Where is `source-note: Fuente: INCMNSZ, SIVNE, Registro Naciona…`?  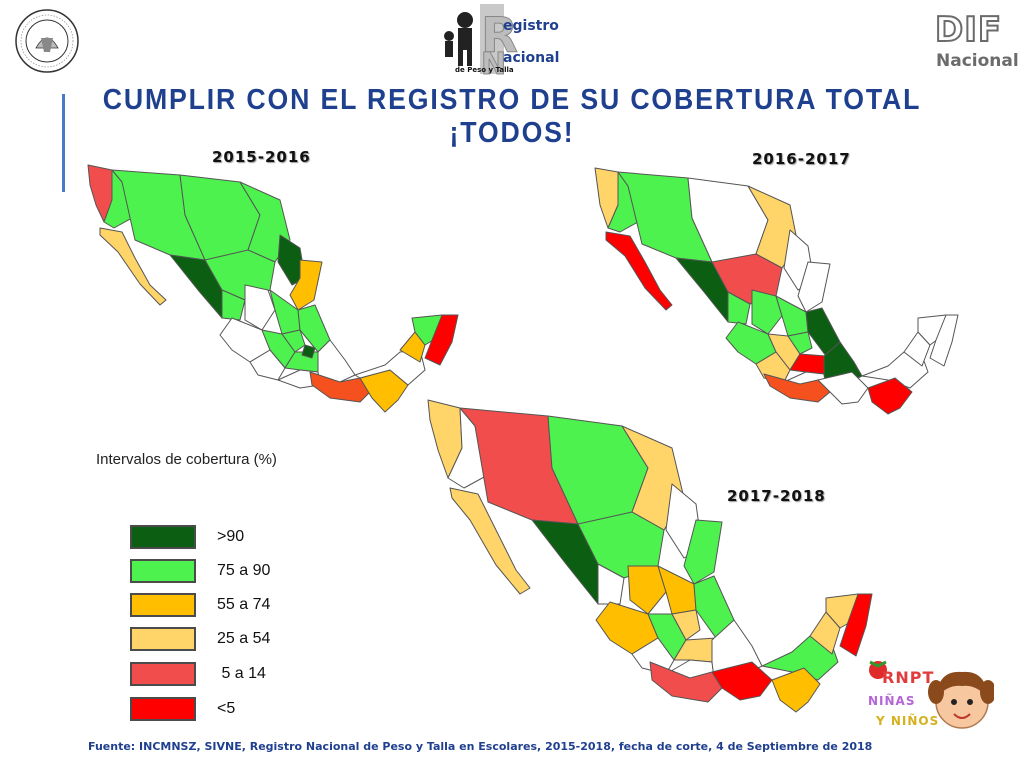
source-note: Fuente: INCMNSZ, SIVNE, Registro Naciona… is located at coordinates (480, 746).